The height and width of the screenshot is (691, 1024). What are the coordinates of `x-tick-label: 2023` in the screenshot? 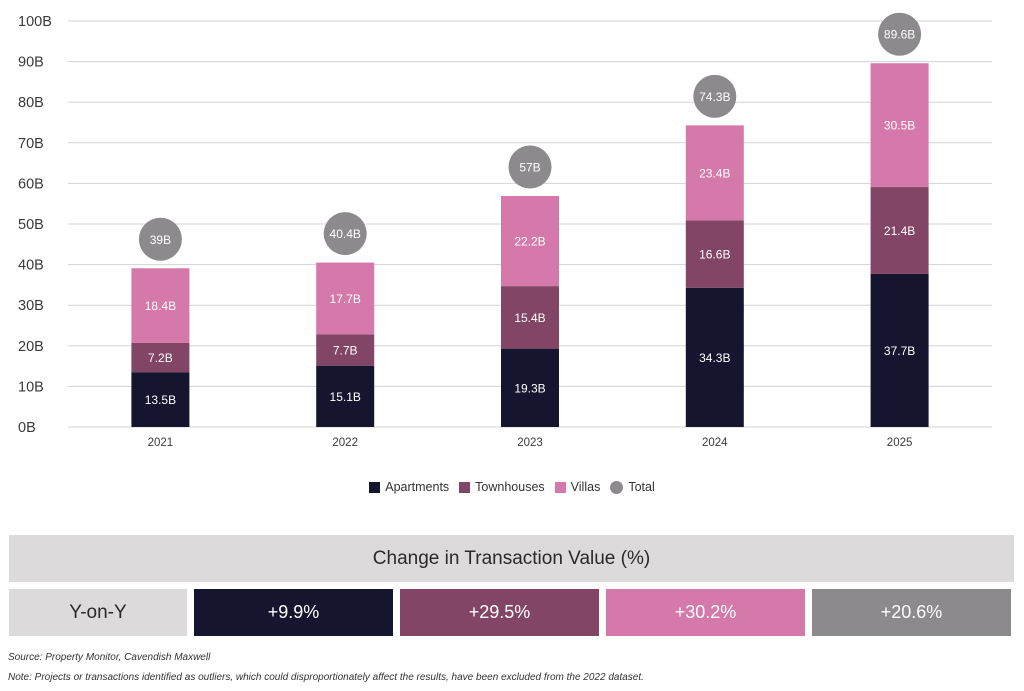 It's located at (530, 443).